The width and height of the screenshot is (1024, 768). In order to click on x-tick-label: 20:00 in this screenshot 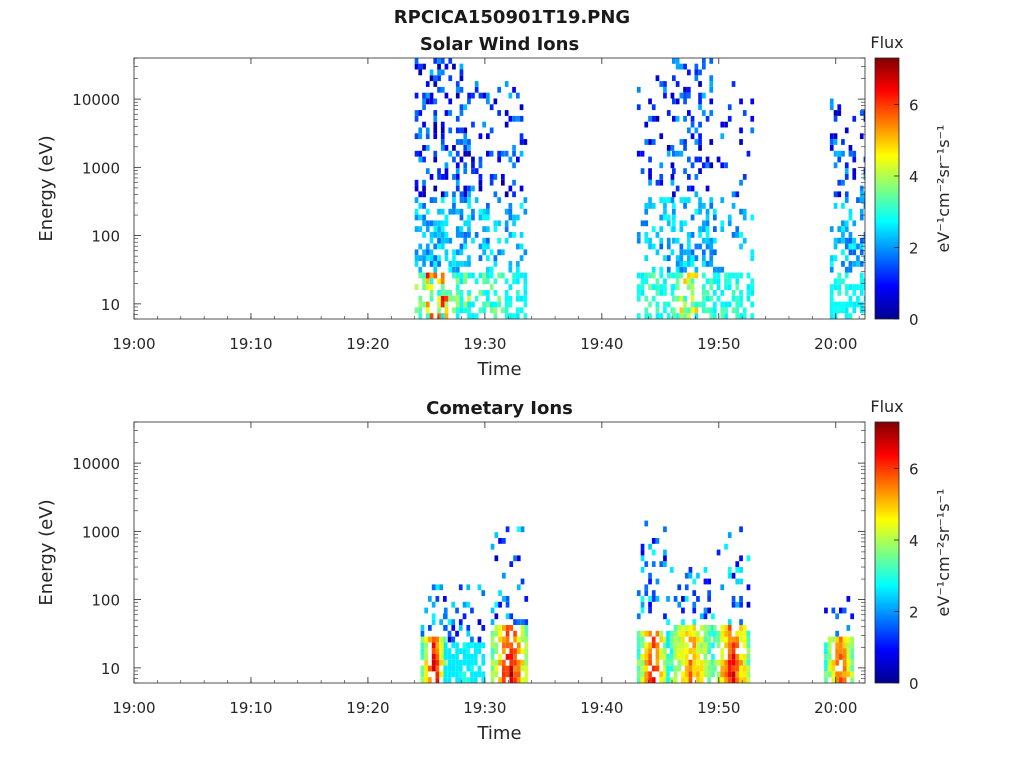, I will do `click(835, 344)`.